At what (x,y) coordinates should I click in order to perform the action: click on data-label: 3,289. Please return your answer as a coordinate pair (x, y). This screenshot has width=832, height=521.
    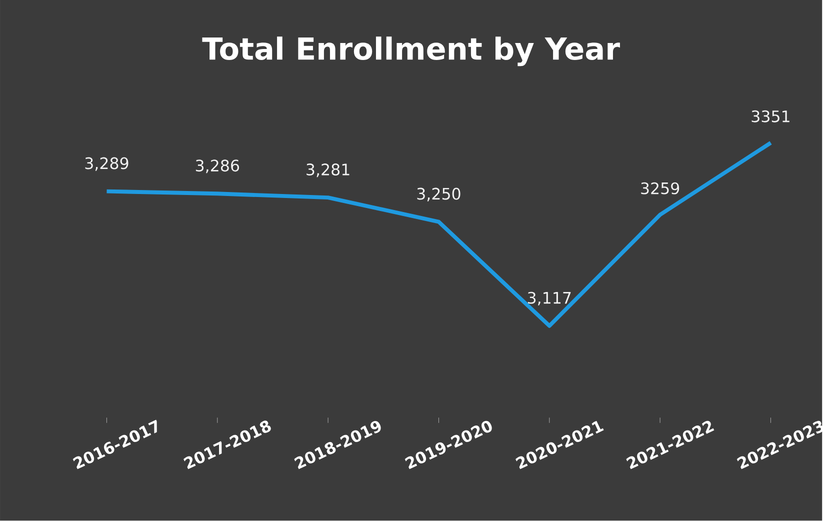
    Looking at the image, I should click on (106, 164).